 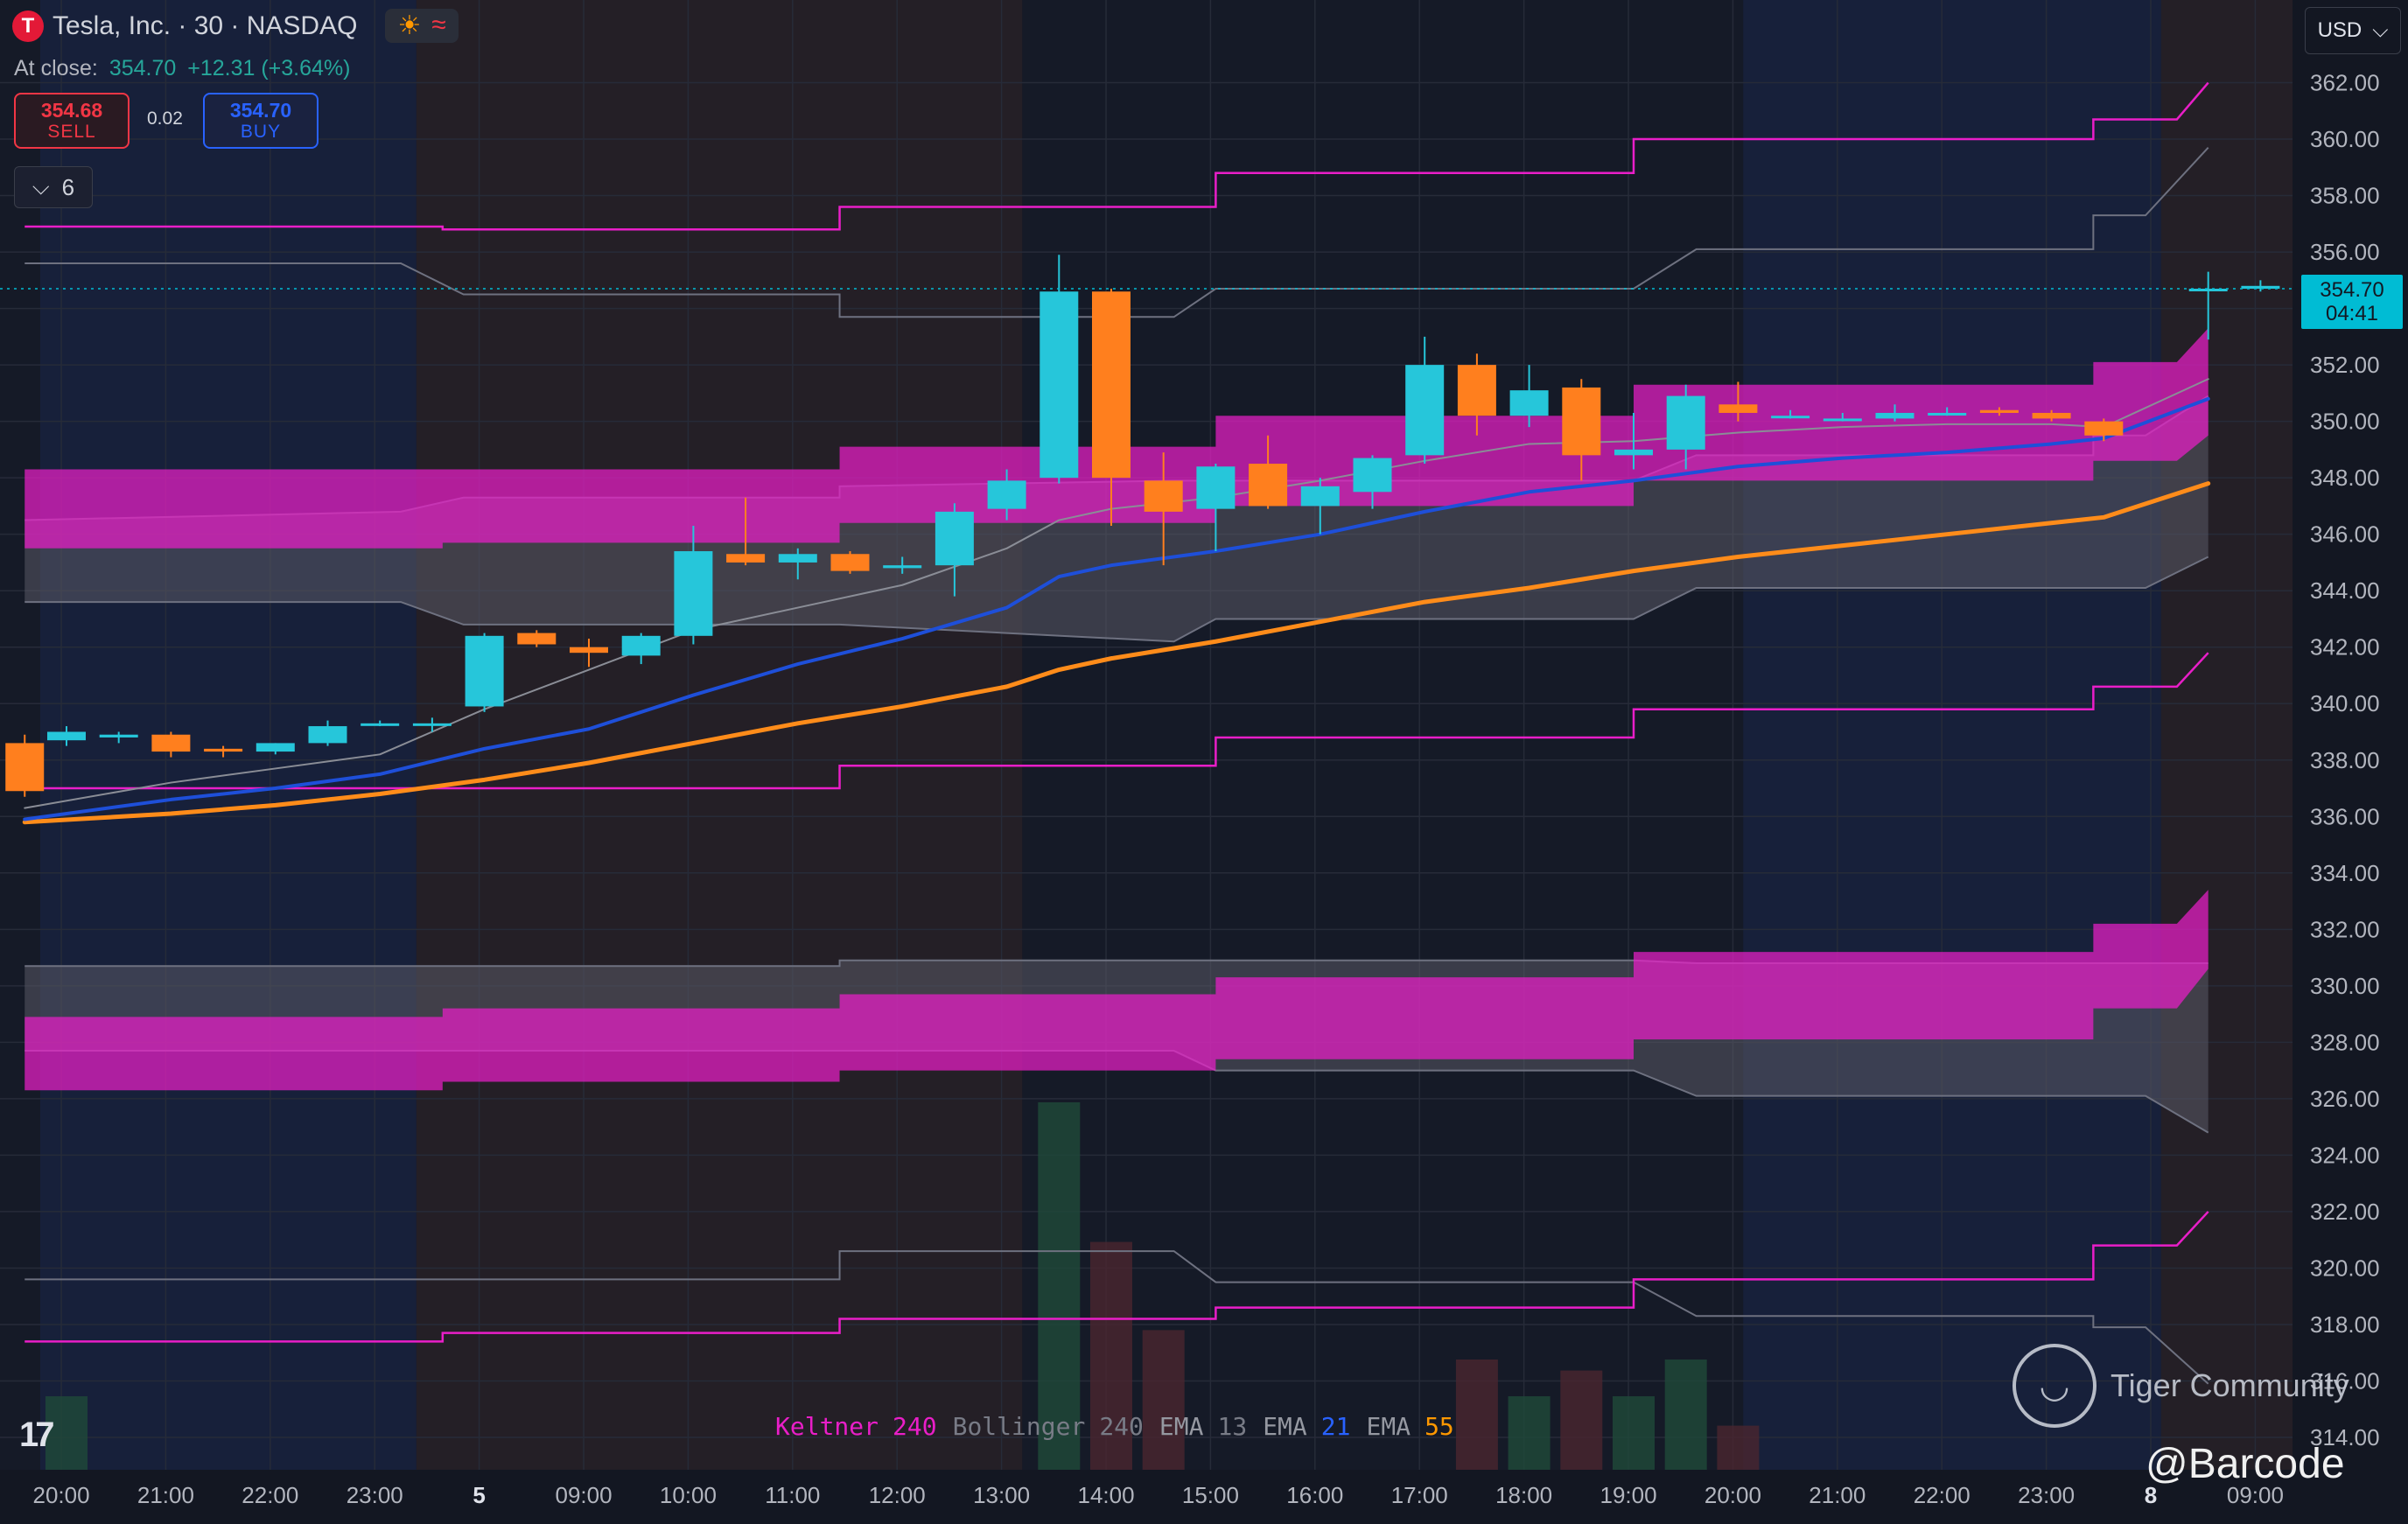 I want to click on legend-item: Keltner 240, so click(x=856, y=1426).